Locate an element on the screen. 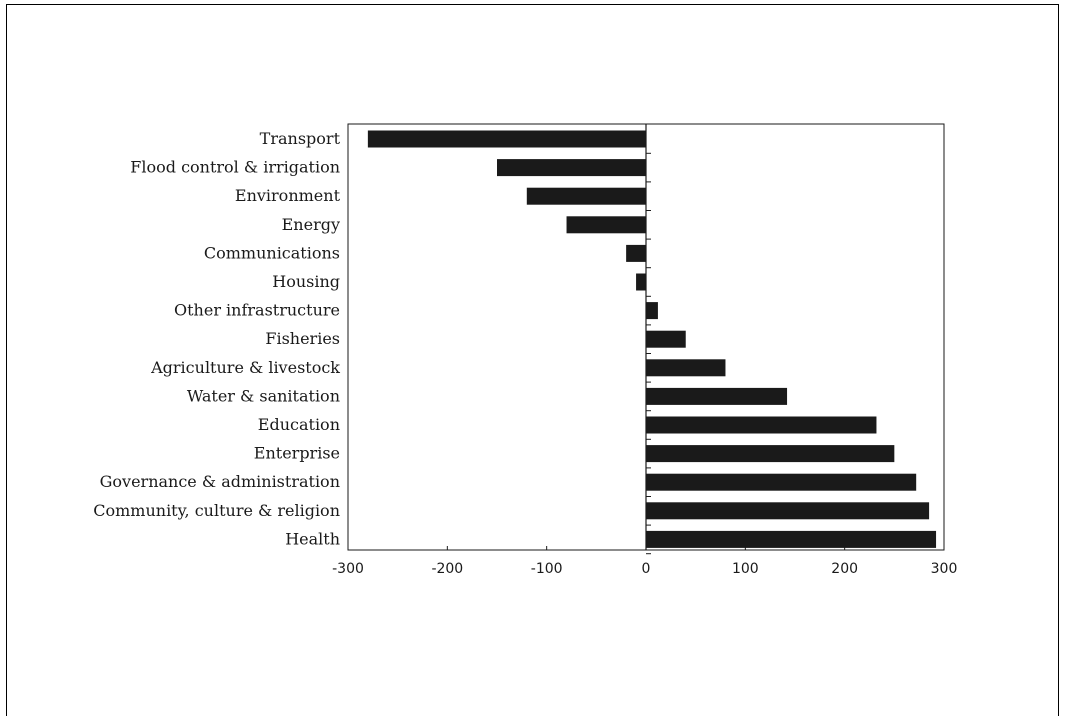 The height and width of the screenshot is (717, 1066). category-label: Agriculture & livestock is located at coordinates (245, 367).